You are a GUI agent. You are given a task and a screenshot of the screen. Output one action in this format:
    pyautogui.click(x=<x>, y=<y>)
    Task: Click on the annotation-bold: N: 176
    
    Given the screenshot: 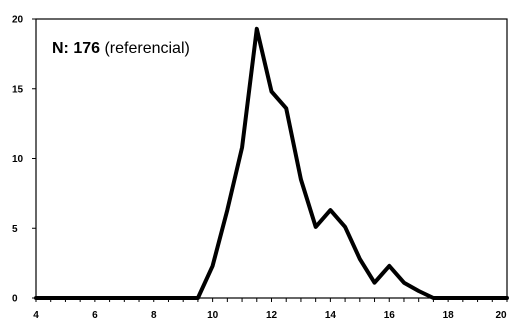 What is the action you would take?
    pyautogui.click(x=76, y=48)
    